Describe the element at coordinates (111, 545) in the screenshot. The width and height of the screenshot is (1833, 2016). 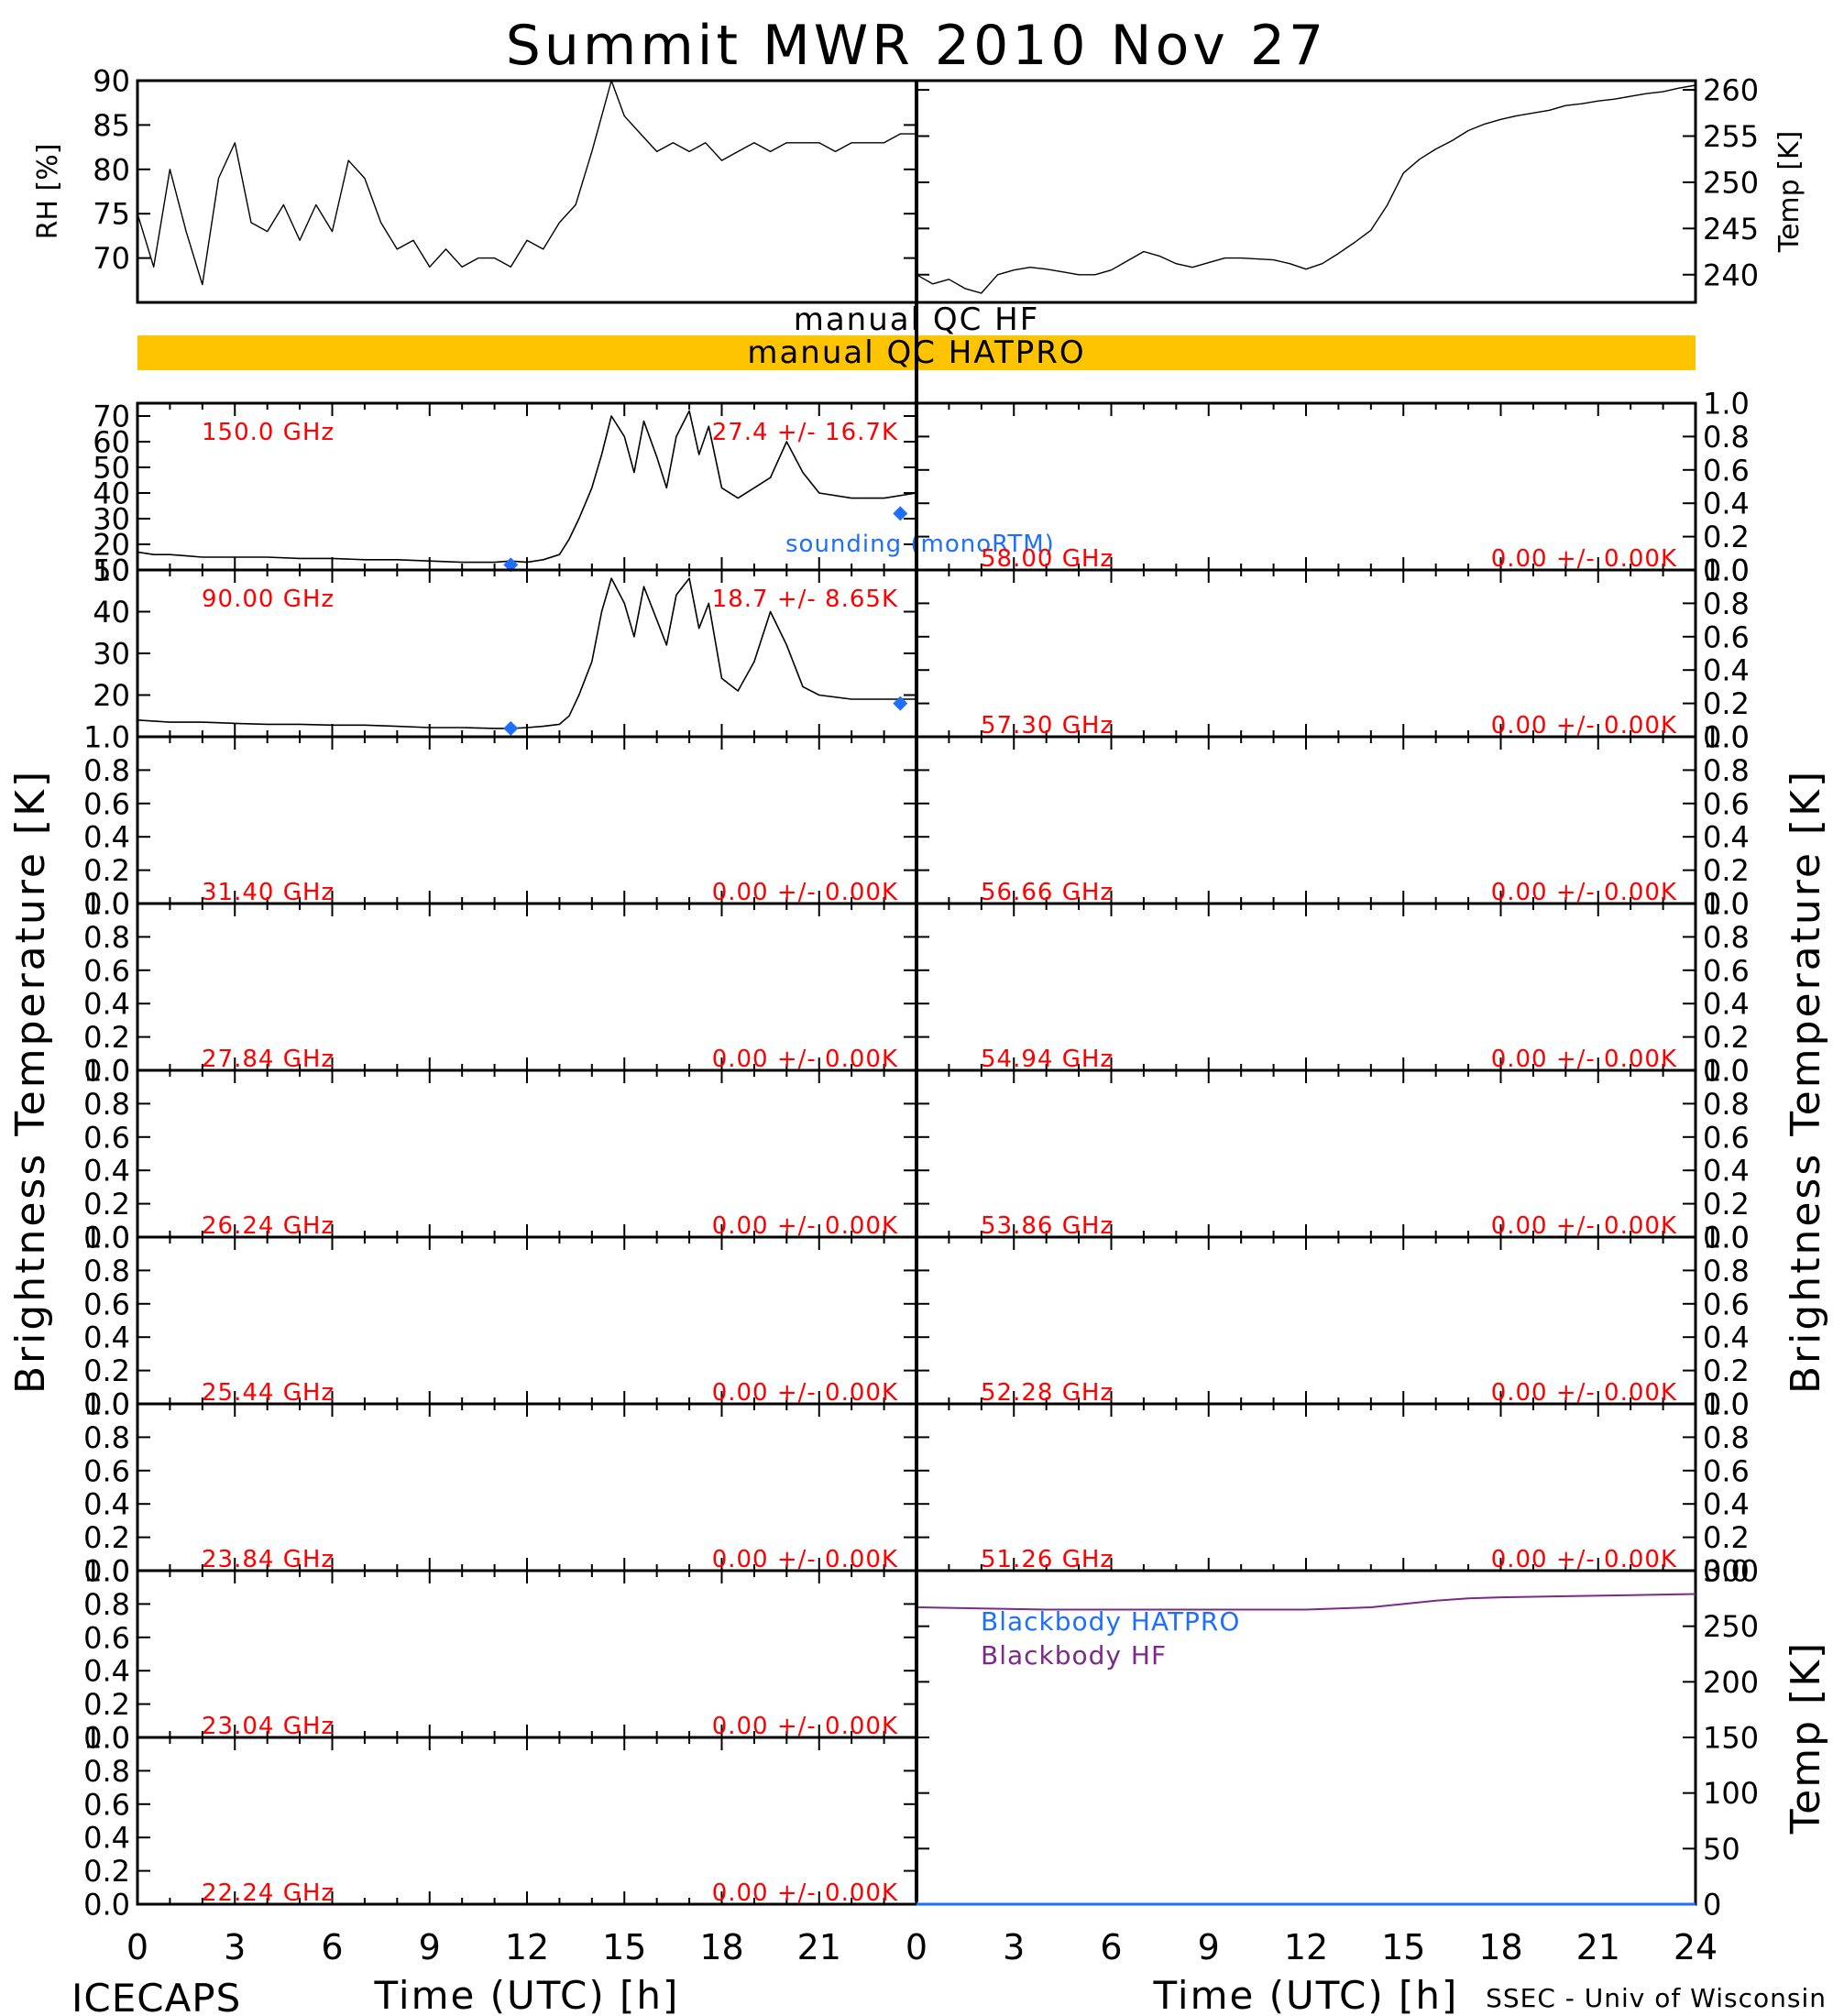
I see `y-tick-label: 20` at that location.